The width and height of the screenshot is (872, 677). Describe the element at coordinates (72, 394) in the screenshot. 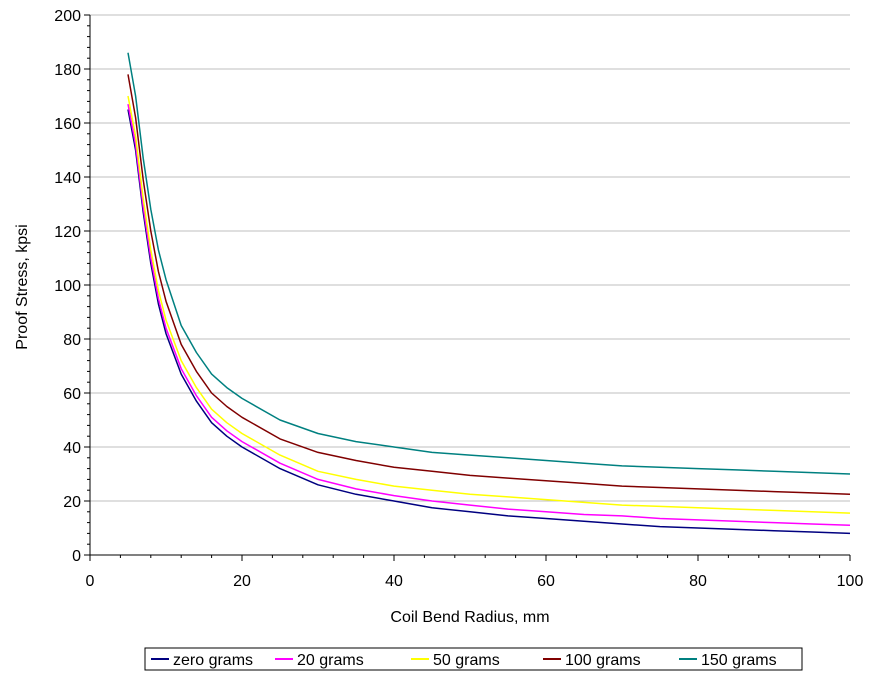

I see `y-tick-label-3: 60` at that location.